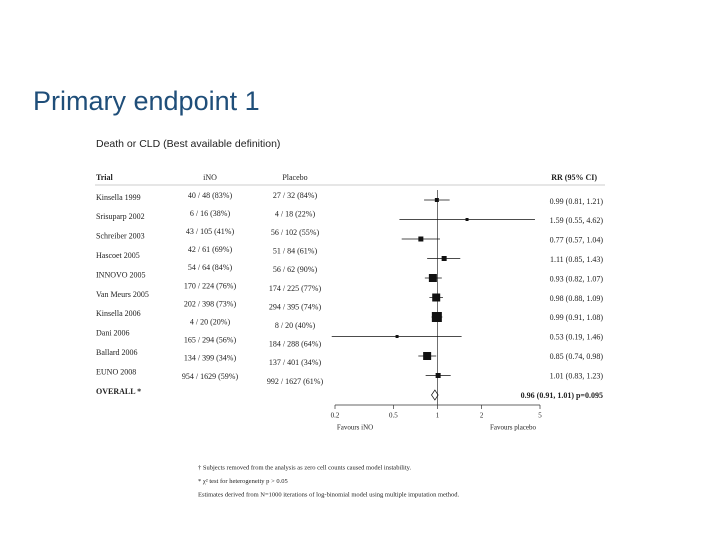 The height and width of the screenshot is (540, 720). Describe the element at coordinates (435, 395) in the screenshot. I see `overall-diamond` at that location.